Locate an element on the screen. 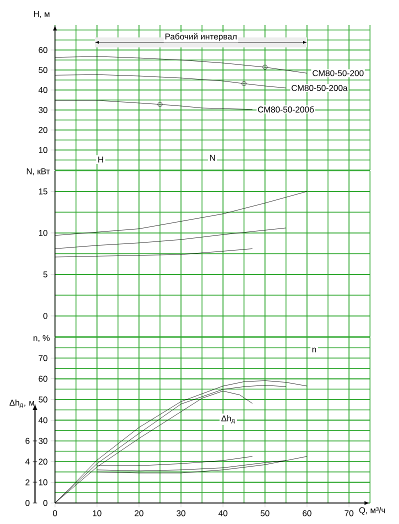 This screenshot has height=524, width=399. series-label: СМ80-50-200а is located at coordinates (320, 88).